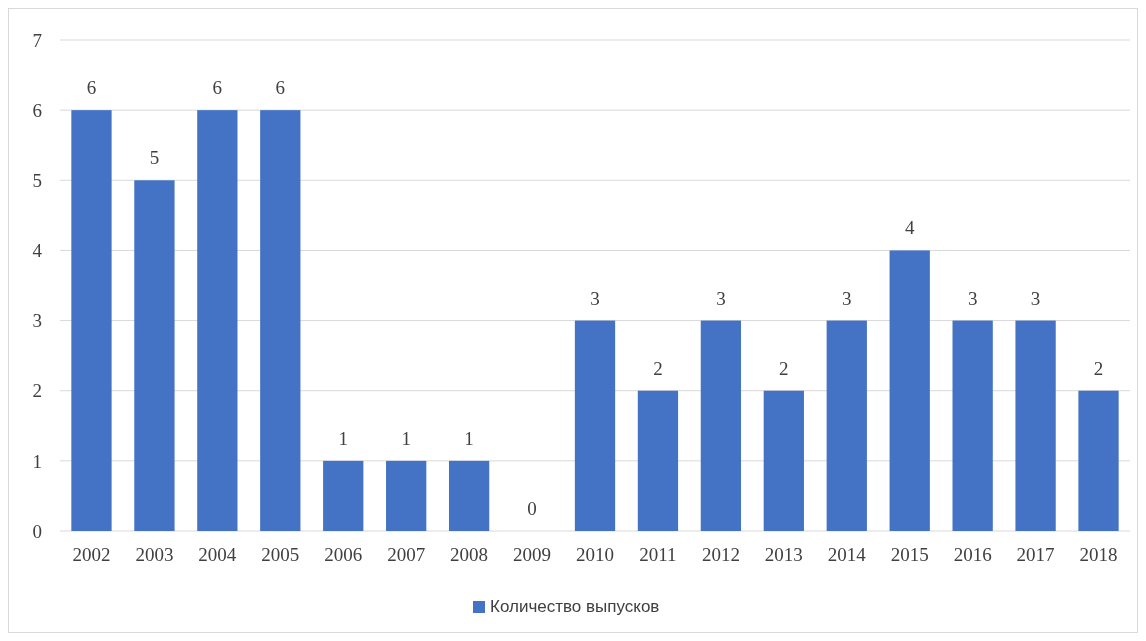 The width and height of the screenshot is (1146, 641). I want to click on x-tick-label: 2008, so click(469, 554).